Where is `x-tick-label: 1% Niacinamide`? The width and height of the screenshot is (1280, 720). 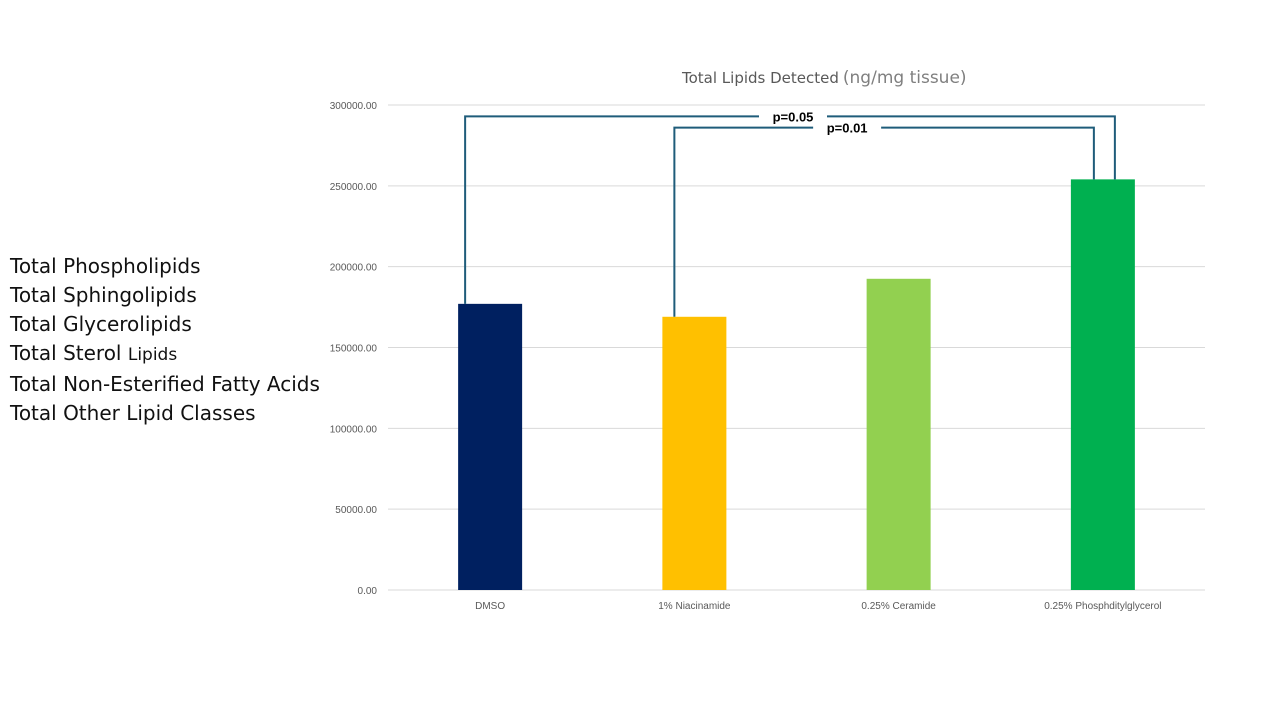 x-tick-label: 1% Niacinamide is located at coordinates (694, 606).